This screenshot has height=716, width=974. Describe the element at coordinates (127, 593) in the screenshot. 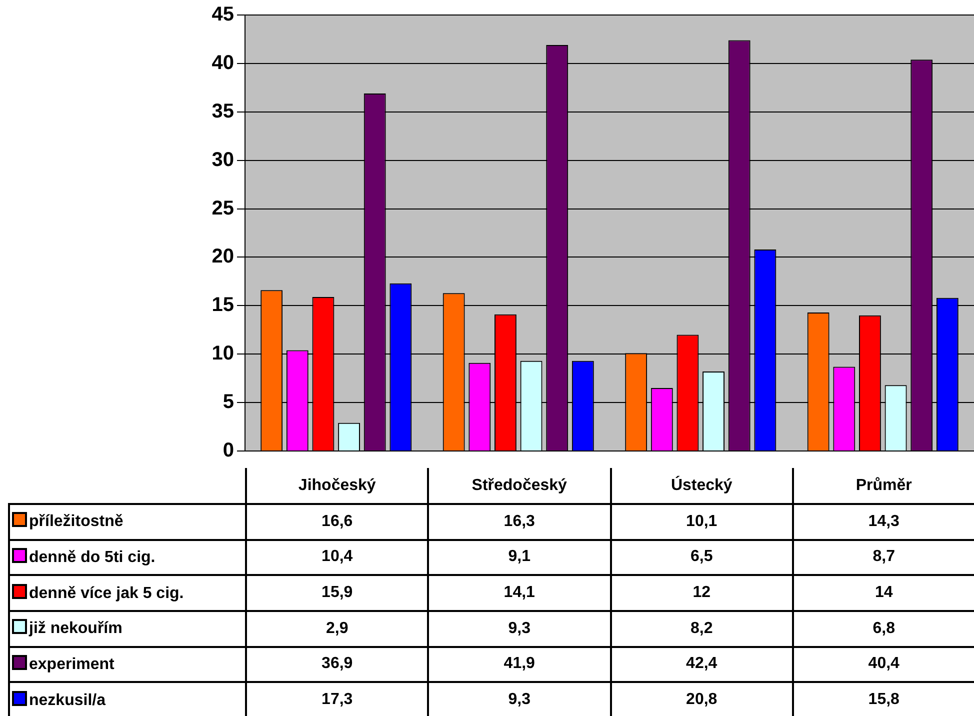

I see `legend-label: denně více jak 5 cig.` at that location.